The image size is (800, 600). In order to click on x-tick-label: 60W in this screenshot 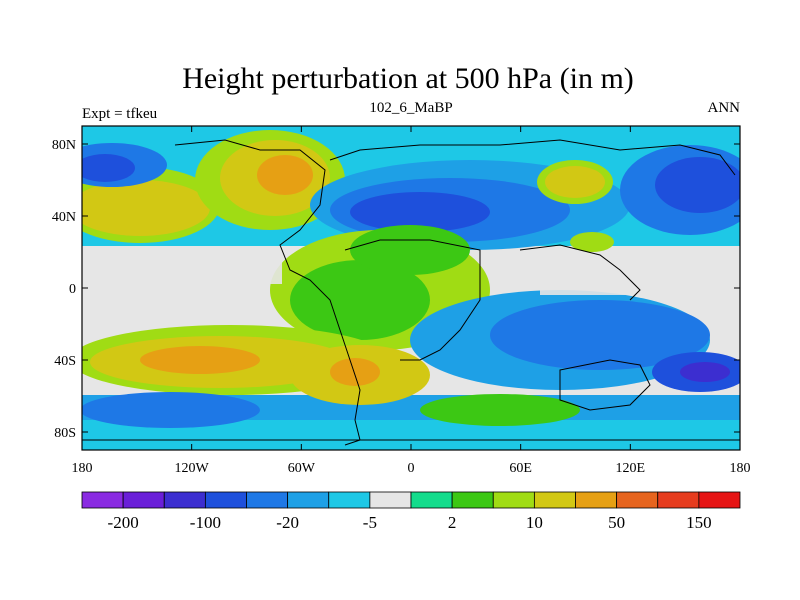, I will do `click(302, 468)`.